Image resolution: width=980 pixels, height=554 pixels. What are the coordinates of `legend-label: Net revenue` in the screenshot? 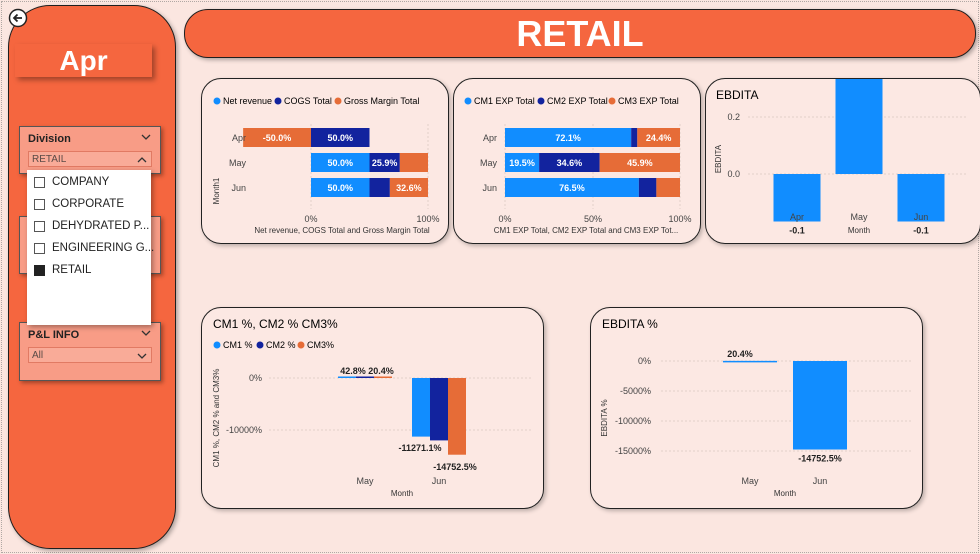 It's located at (247, 101).